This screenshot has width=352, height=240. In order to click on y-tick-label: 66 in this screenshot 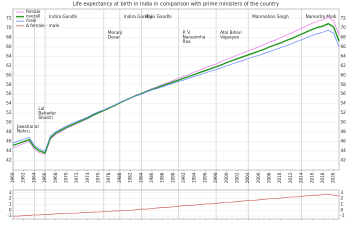, I will do `click(9, 46)`.